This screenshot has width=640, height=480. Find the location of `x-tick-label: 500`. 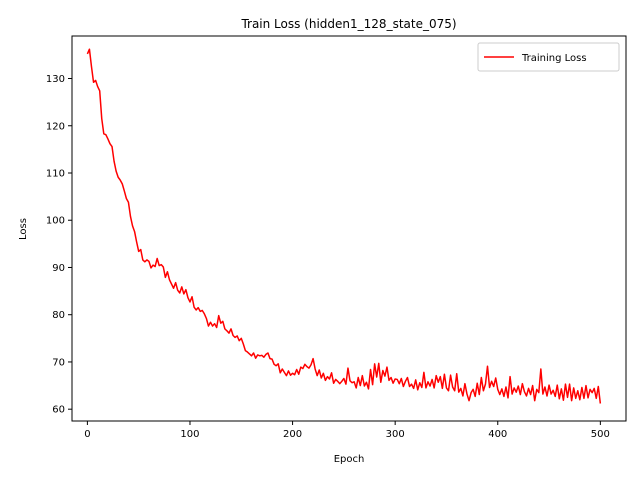

x-tick-label: 500 is located at coordinates (600, 434).